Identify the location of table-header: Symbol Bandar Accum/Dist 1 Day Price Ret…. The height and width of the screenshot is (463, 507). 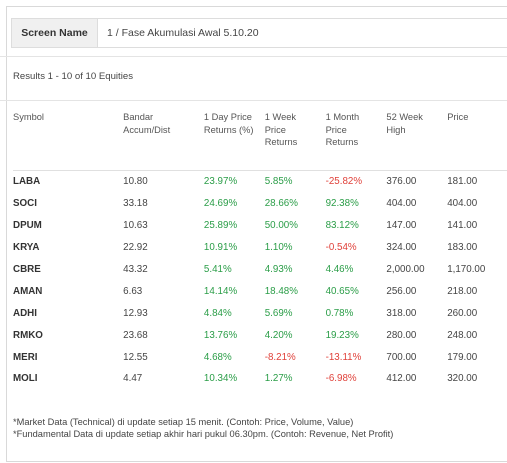
(260, 140).